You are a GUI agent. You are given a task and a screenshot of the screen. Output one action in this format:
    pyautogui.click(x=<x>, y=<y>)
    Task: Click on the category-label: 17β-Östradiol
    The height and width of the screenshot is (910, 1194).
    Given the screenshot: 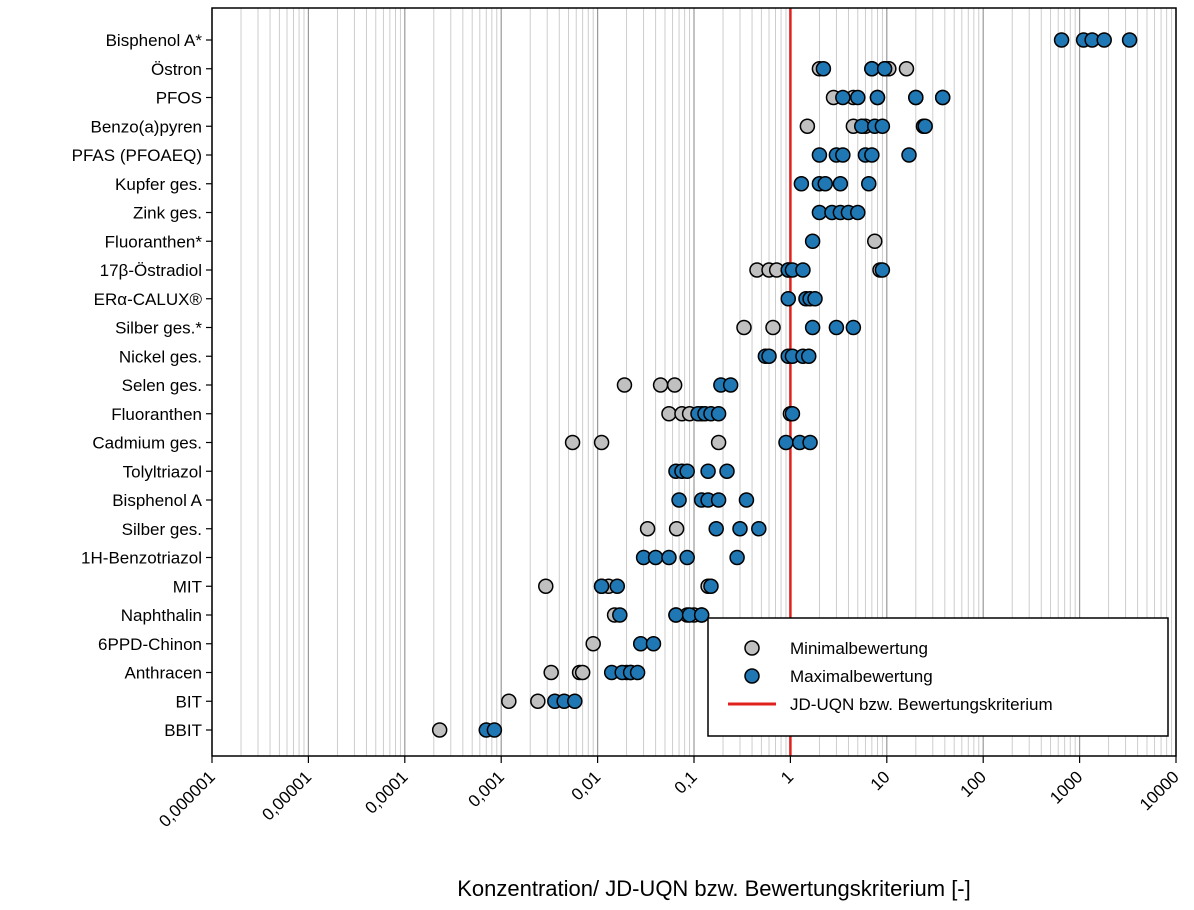 What is the action you would take?
    pyautogui.click(x=151, y=270)
    